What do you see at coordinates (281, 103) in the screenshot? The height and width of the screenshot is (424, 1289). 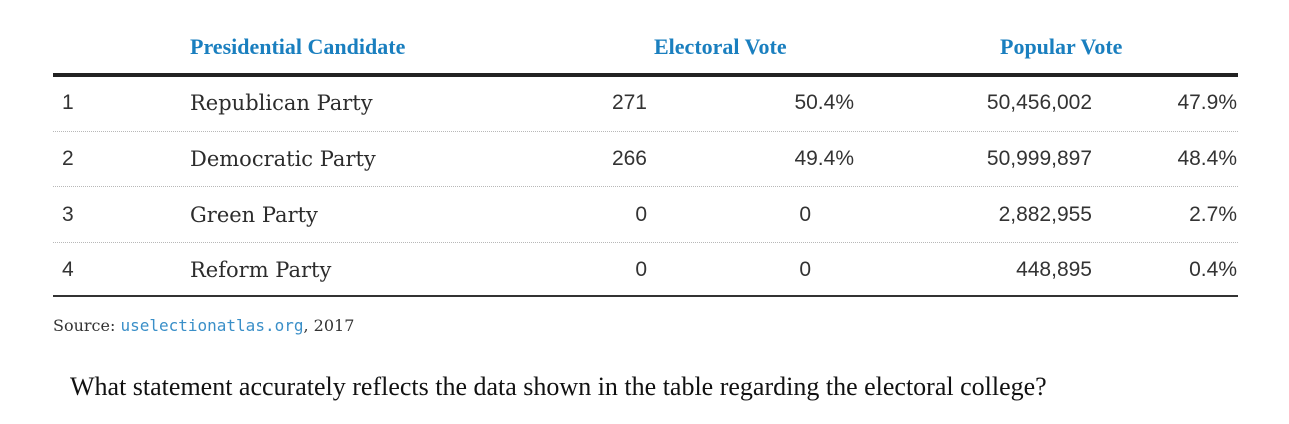 I see `row-party: Republican Party` at bounding box center [281, 103].